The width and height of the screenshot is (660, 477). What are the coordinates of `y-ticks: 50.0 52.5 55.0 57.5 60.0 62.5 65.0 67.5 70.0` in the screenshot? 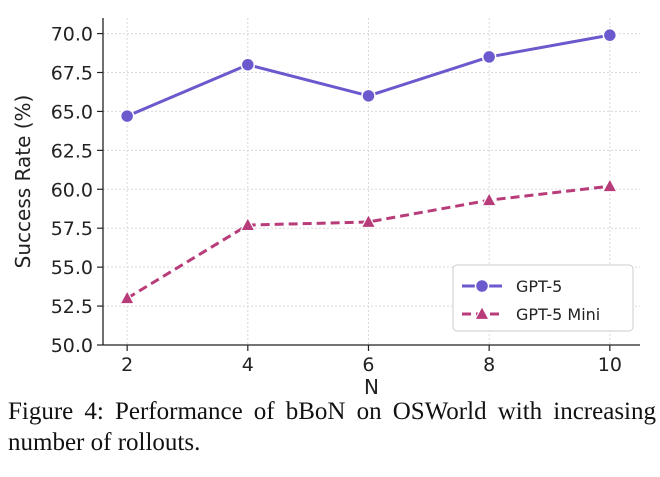 It's located at (77, 190).